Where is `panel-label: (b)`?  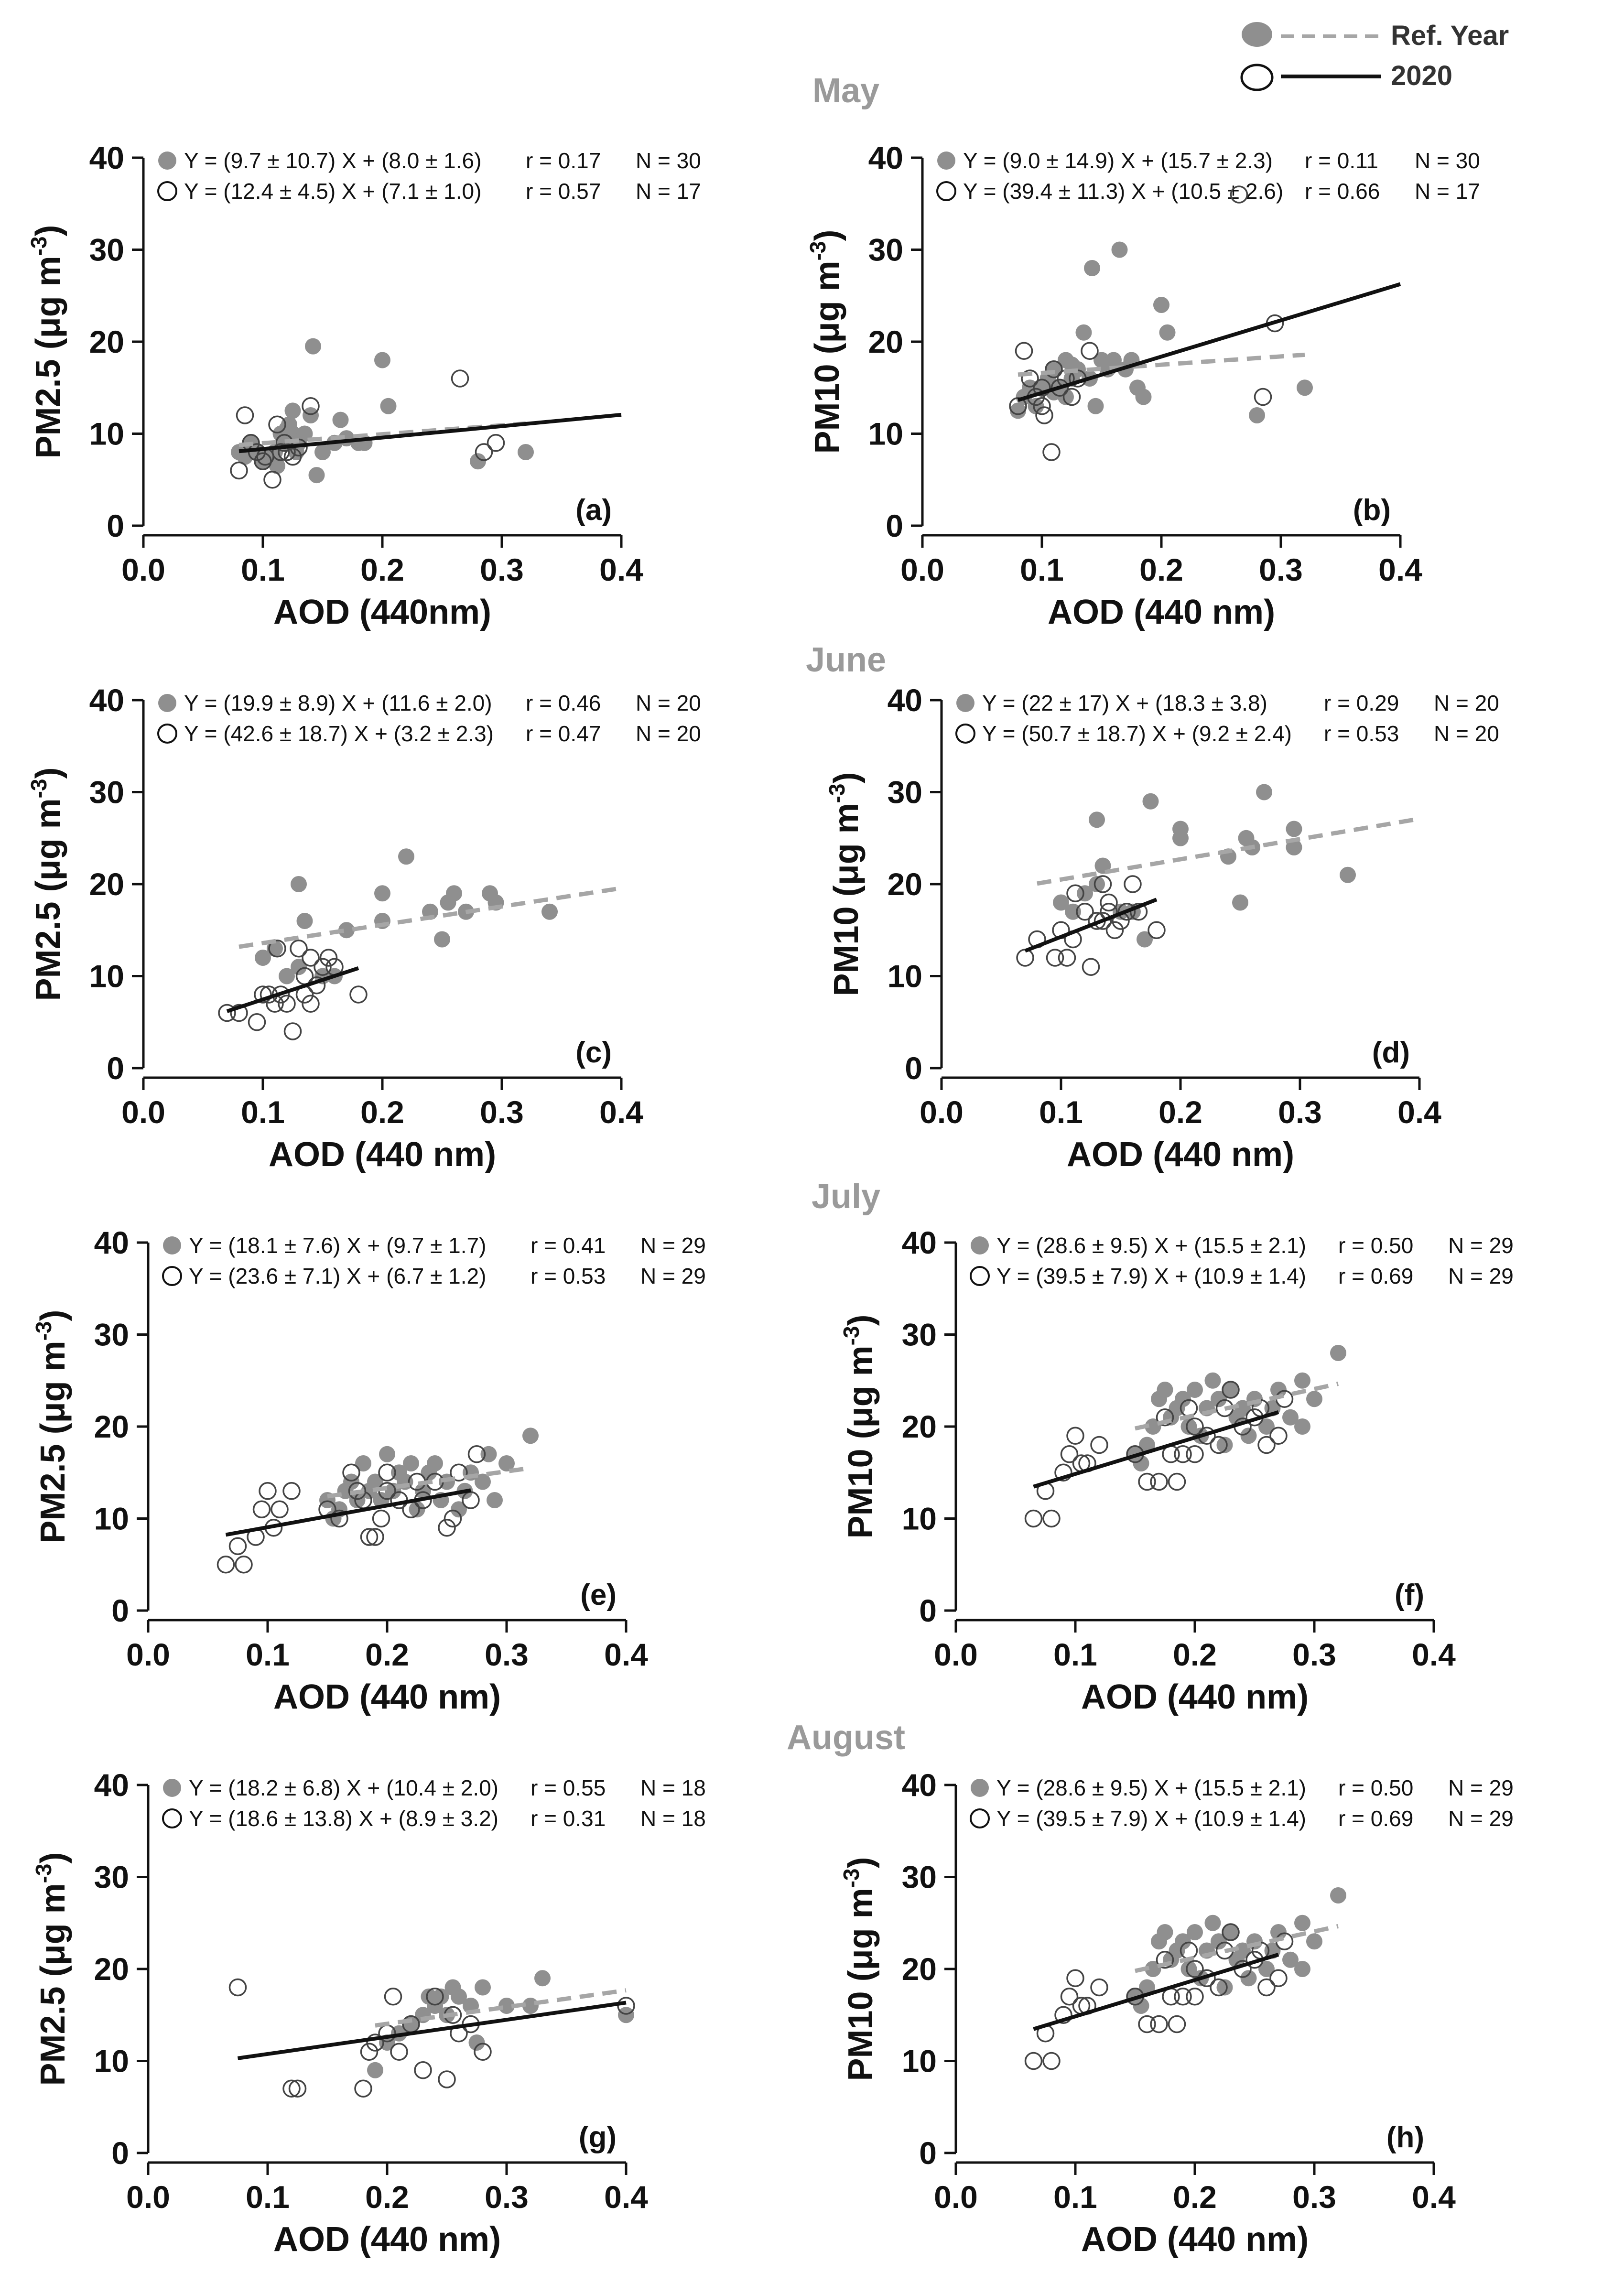 panel-label: (b) is located at coordinates (1372, 510).